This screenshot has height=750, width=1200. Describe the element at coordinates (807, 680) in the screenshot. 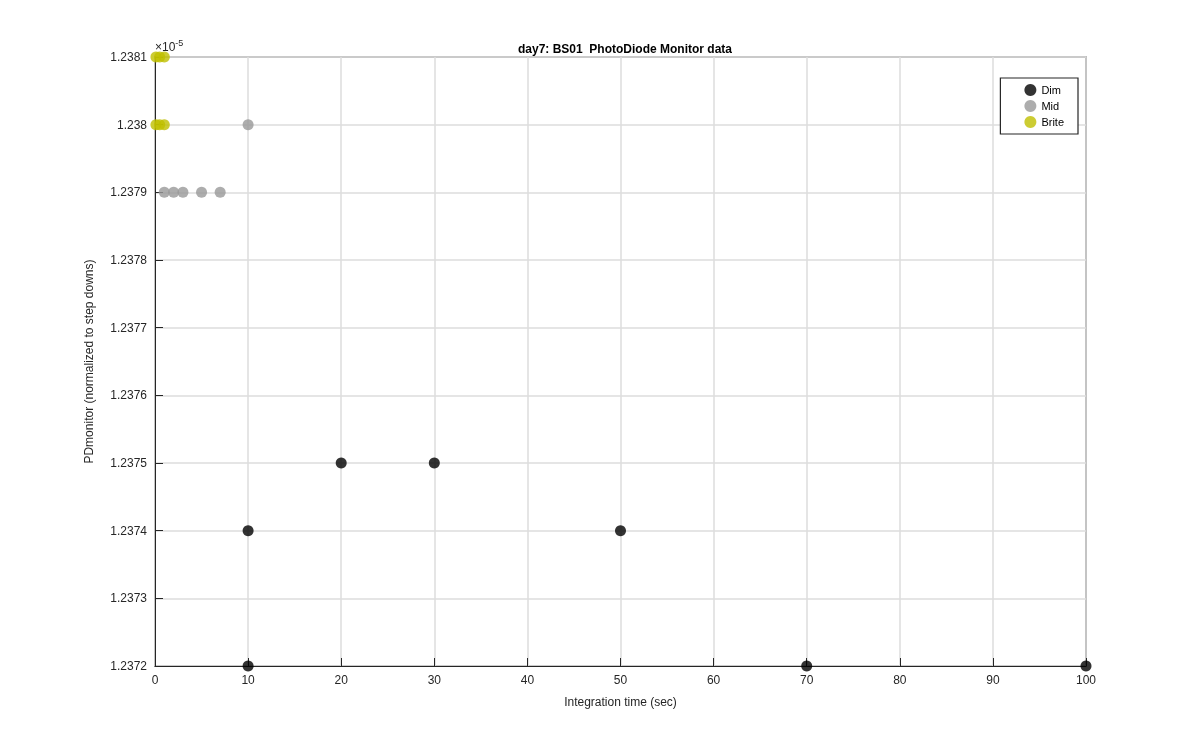

I see `x-tick-label: 70` at that location.